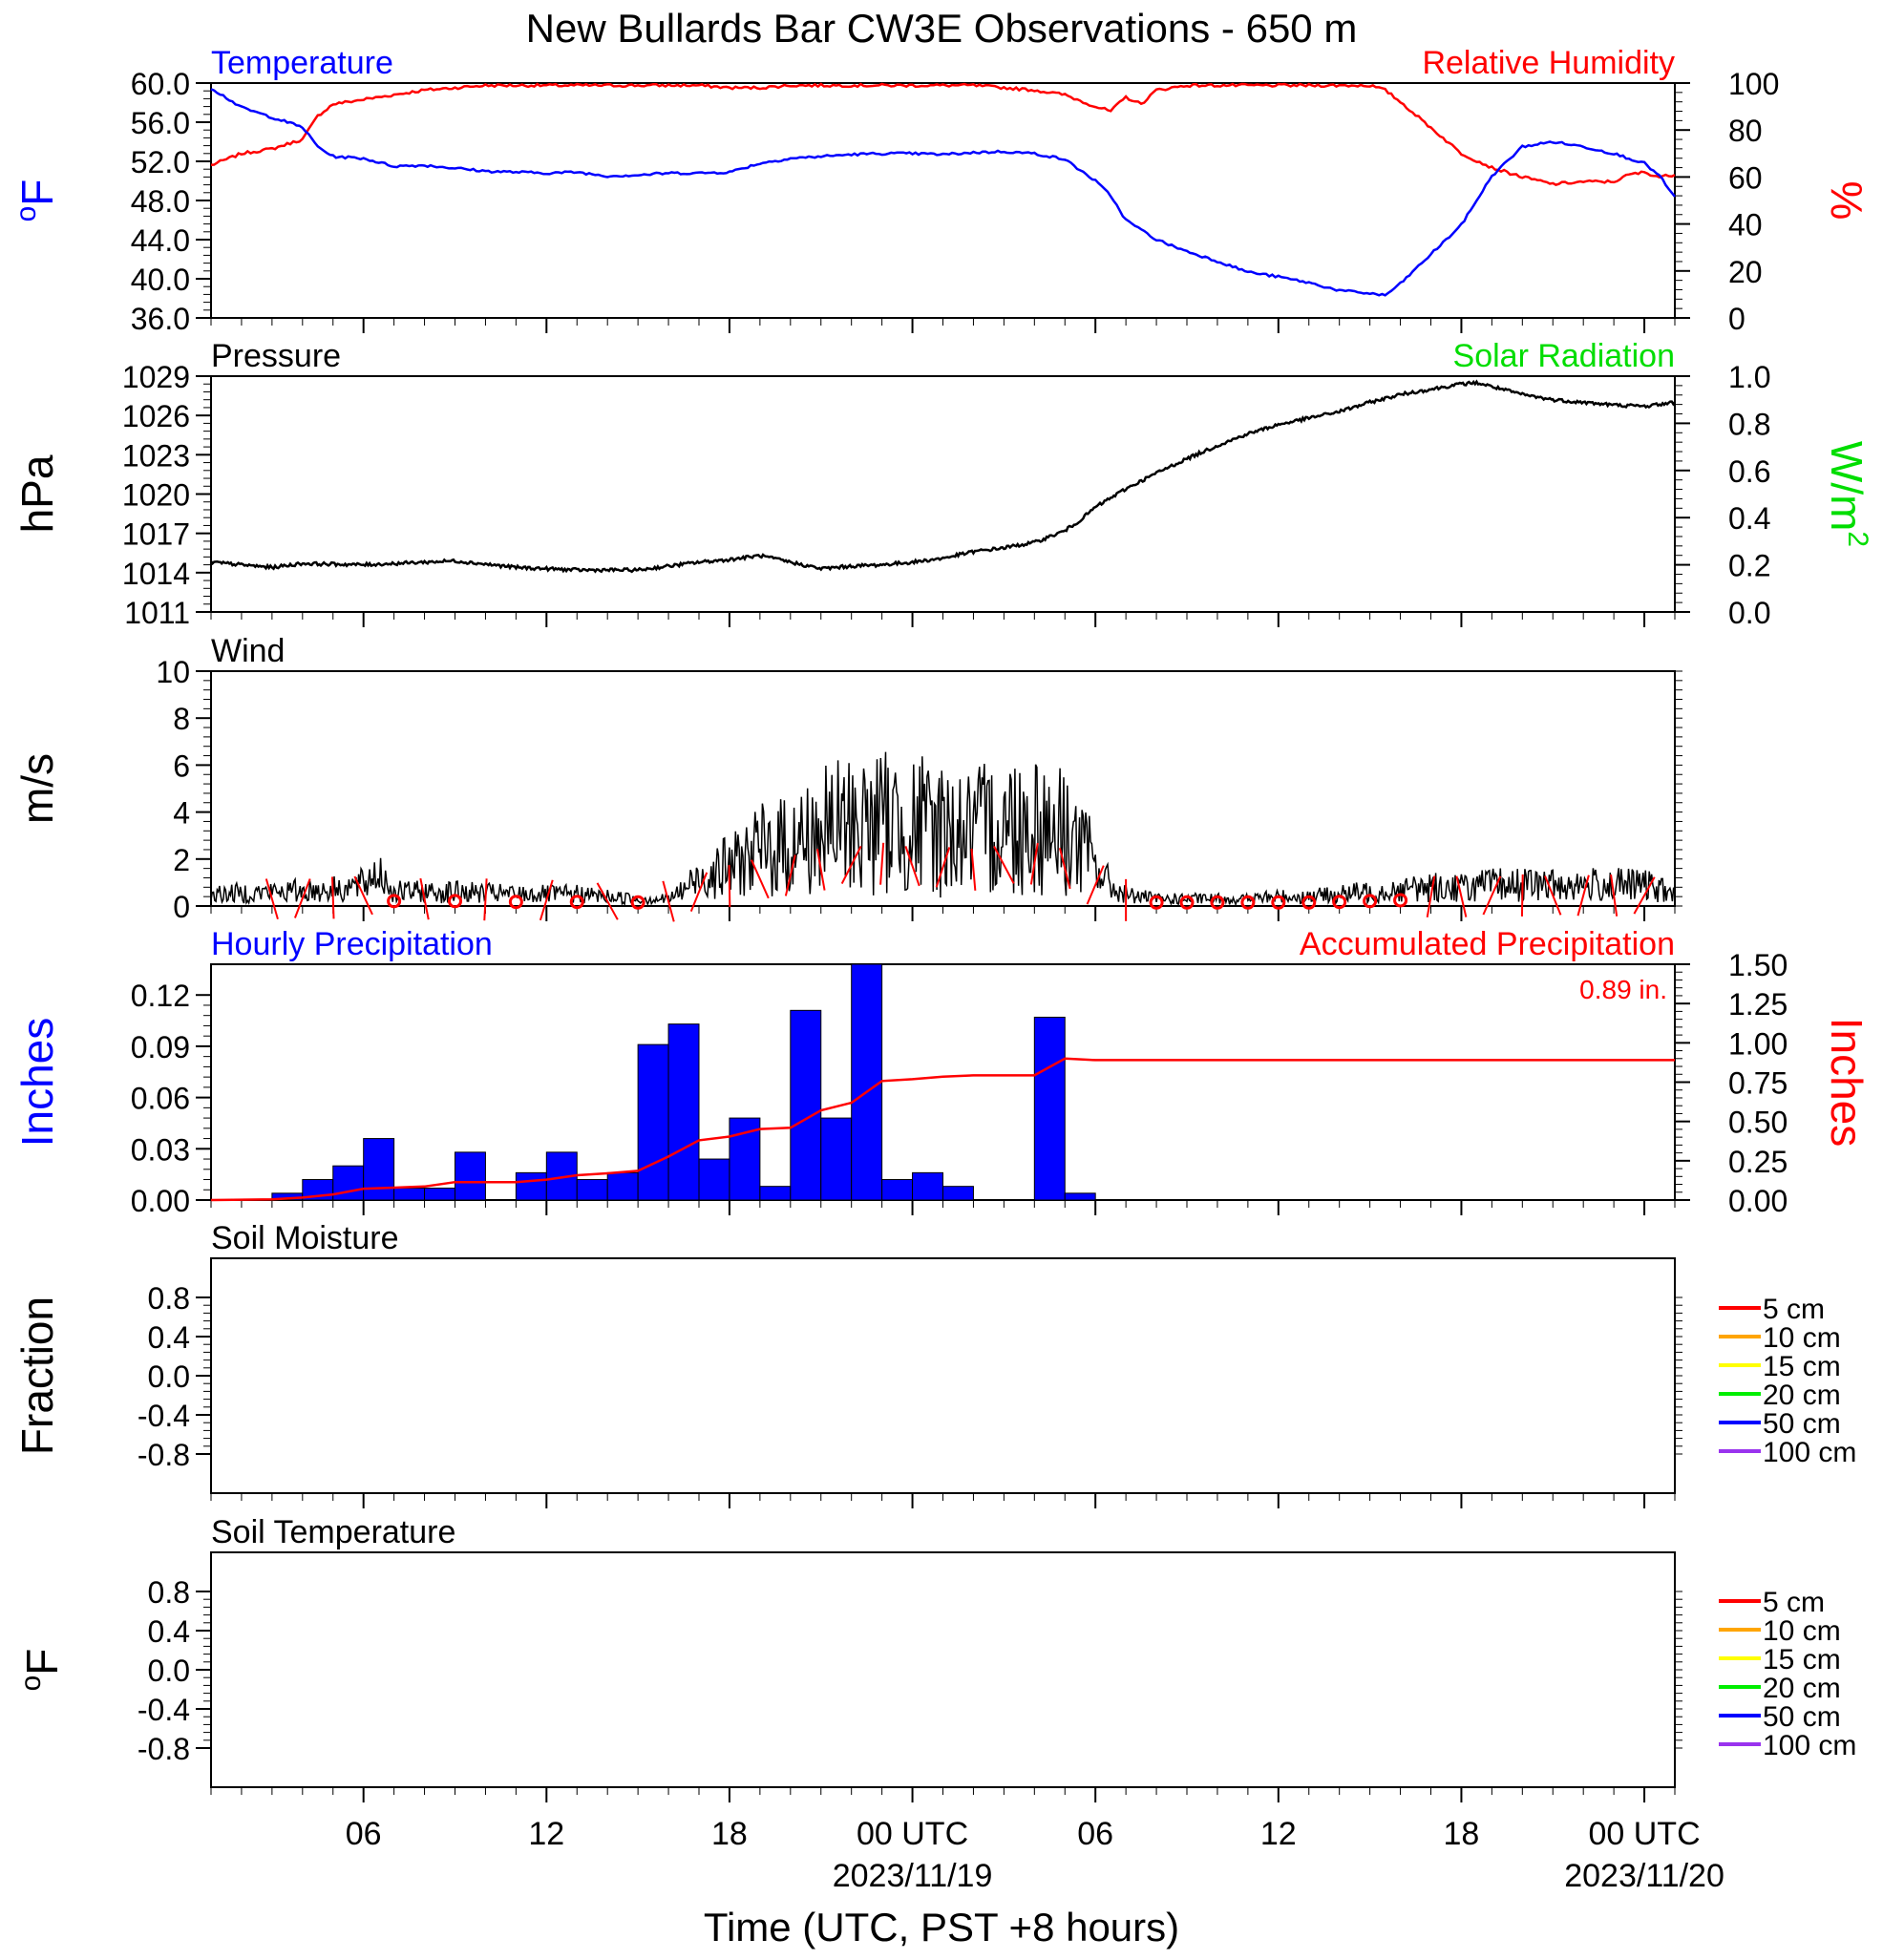 This screenshot has height=1960, width=1883. What do you see at coordinates (181, 907) in the screenshot?
I see `y-tick-label: 0` at bounding box center [181, 907].